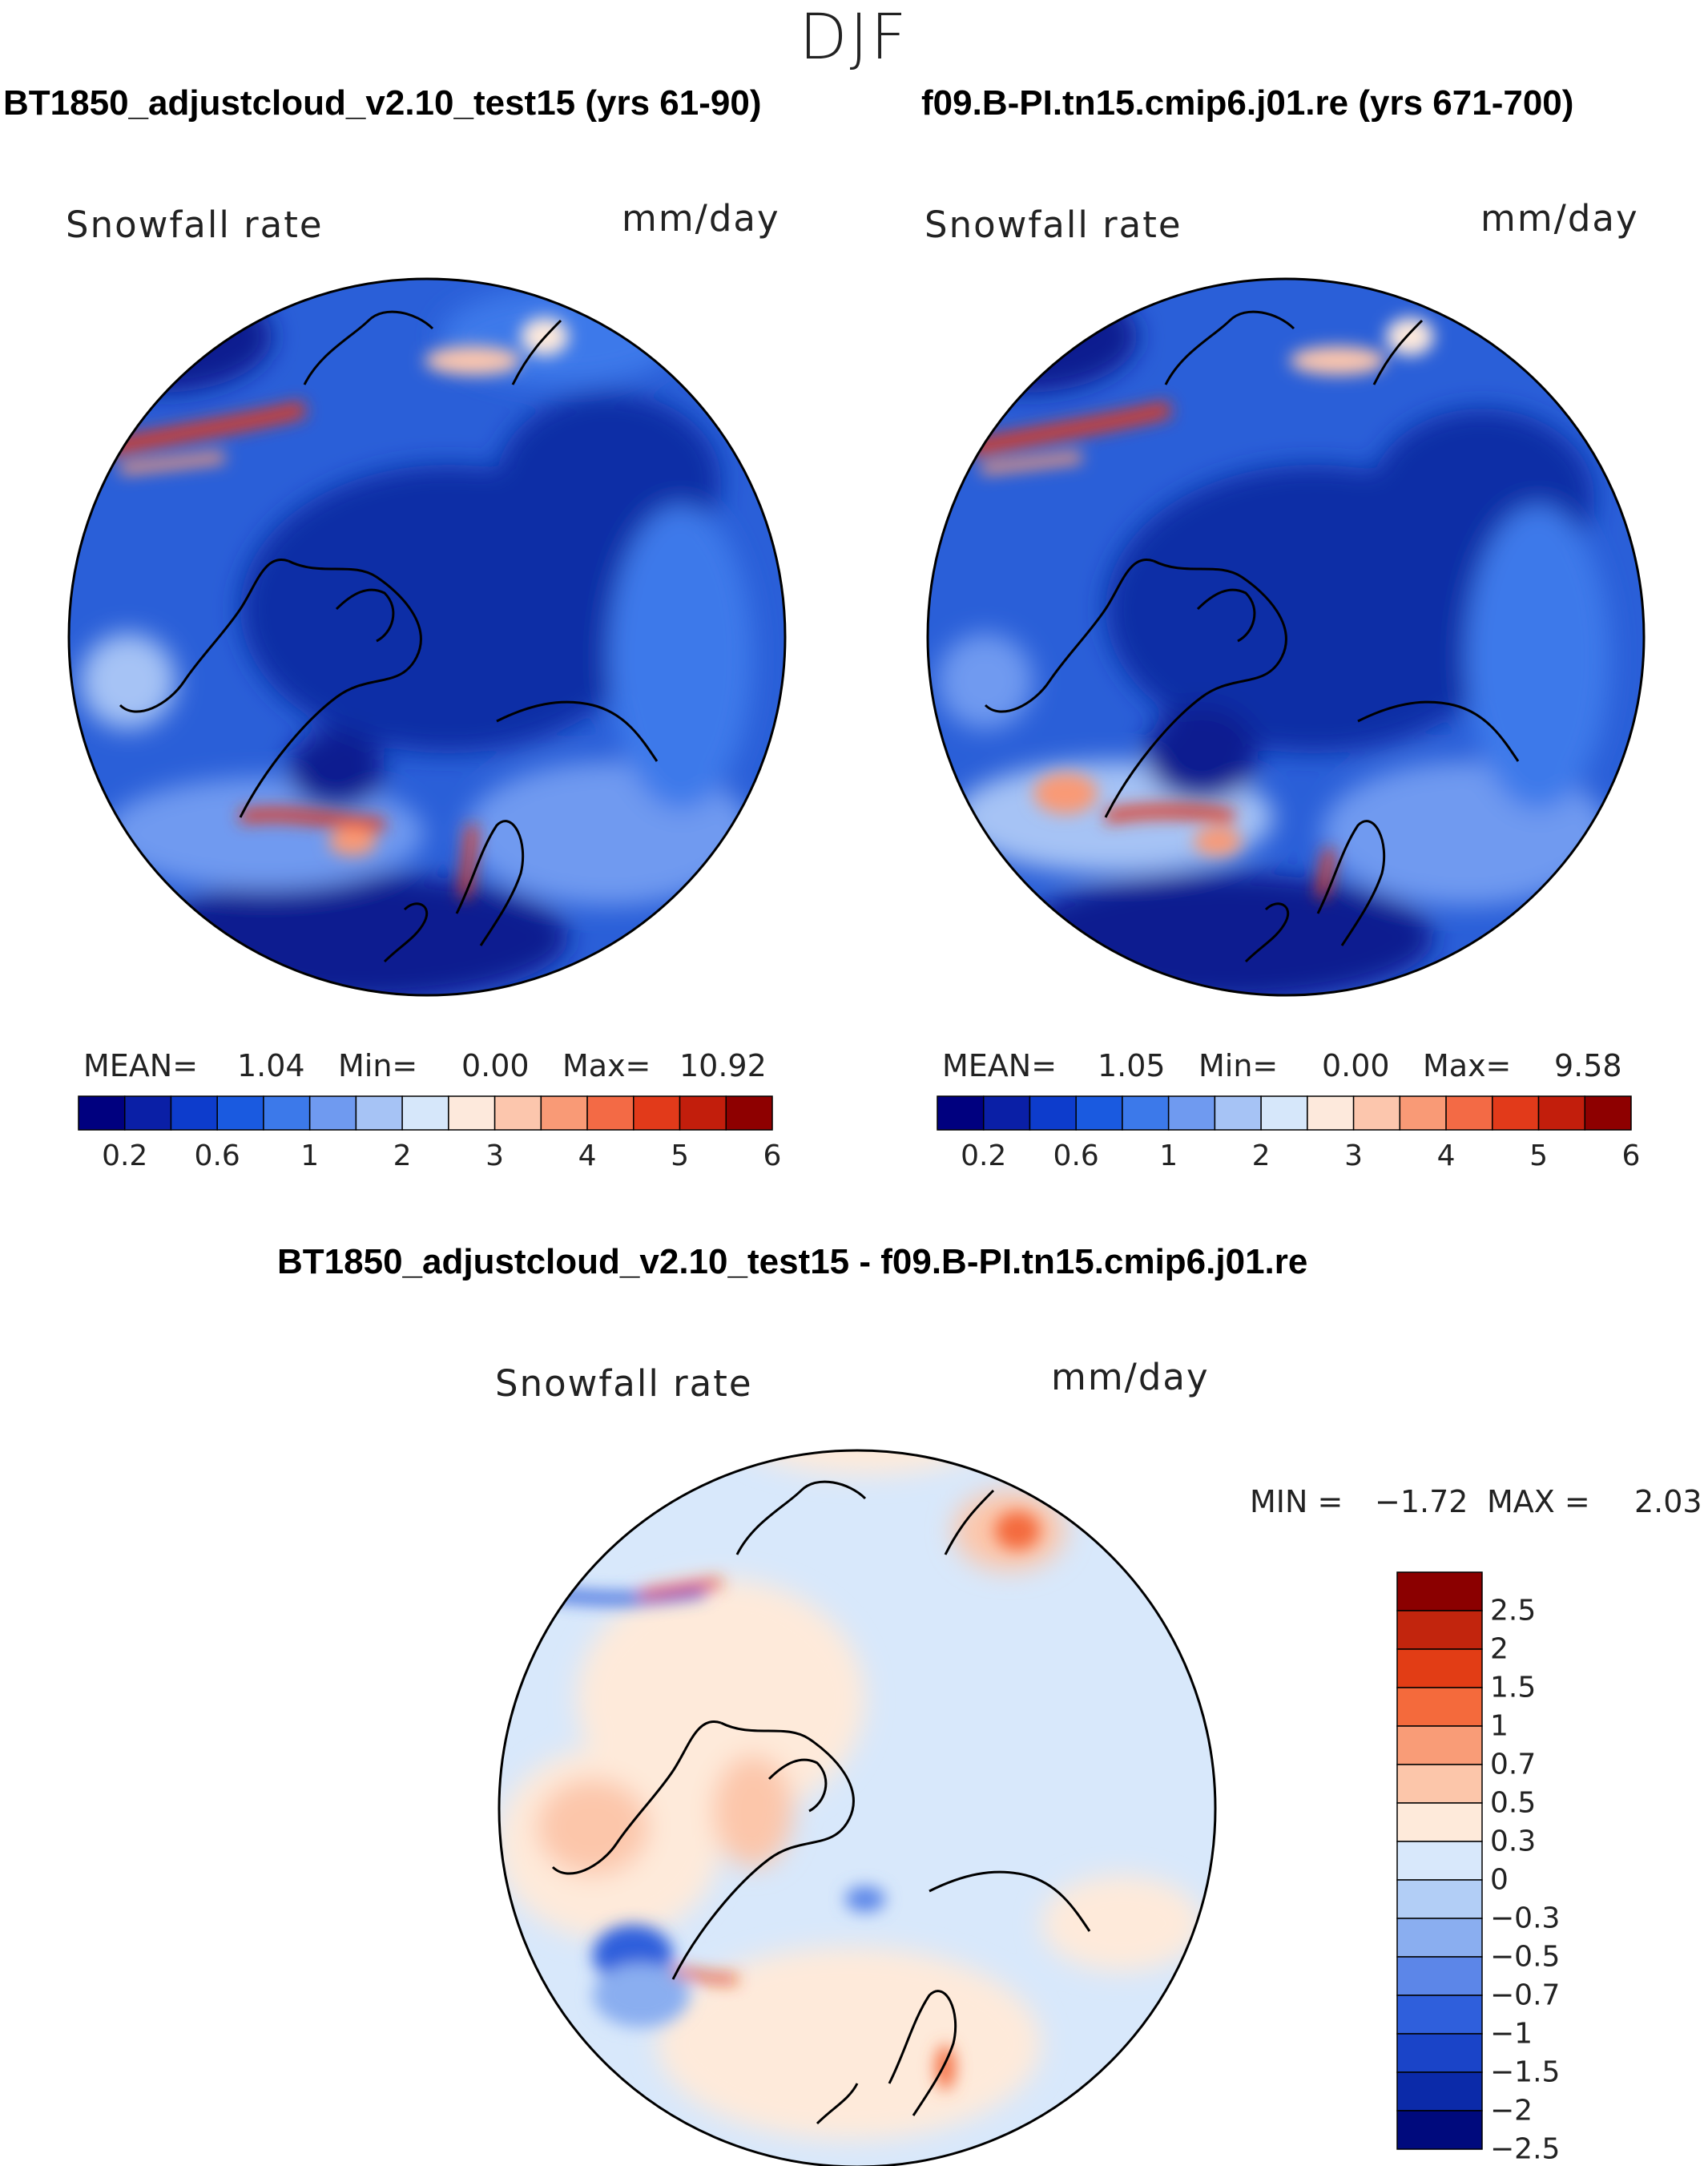  Describe the element at coordinates (680, 1155) in the screenshot. I see `panel-1-colorbar-tick-label: 5` at that location.